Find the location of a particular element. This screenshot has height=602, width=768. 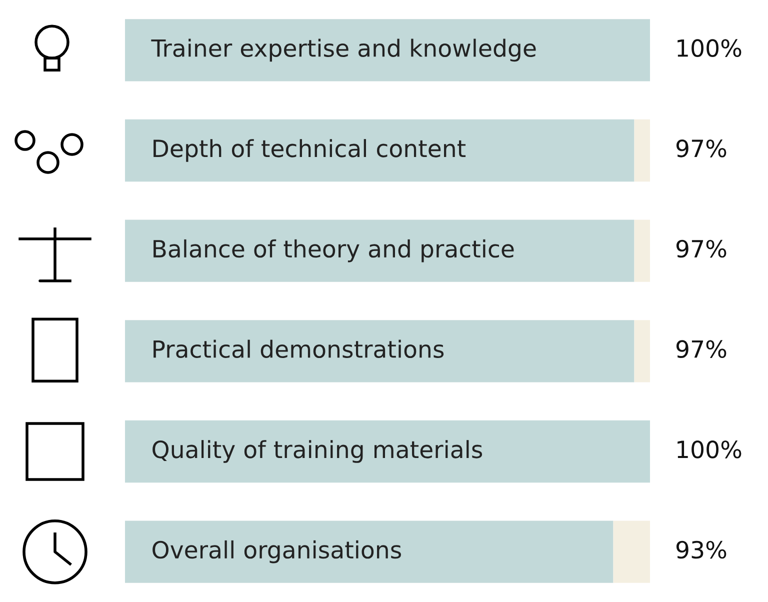

y-tick-label: Balance of theory and practice is located at coordinates (334, 250).